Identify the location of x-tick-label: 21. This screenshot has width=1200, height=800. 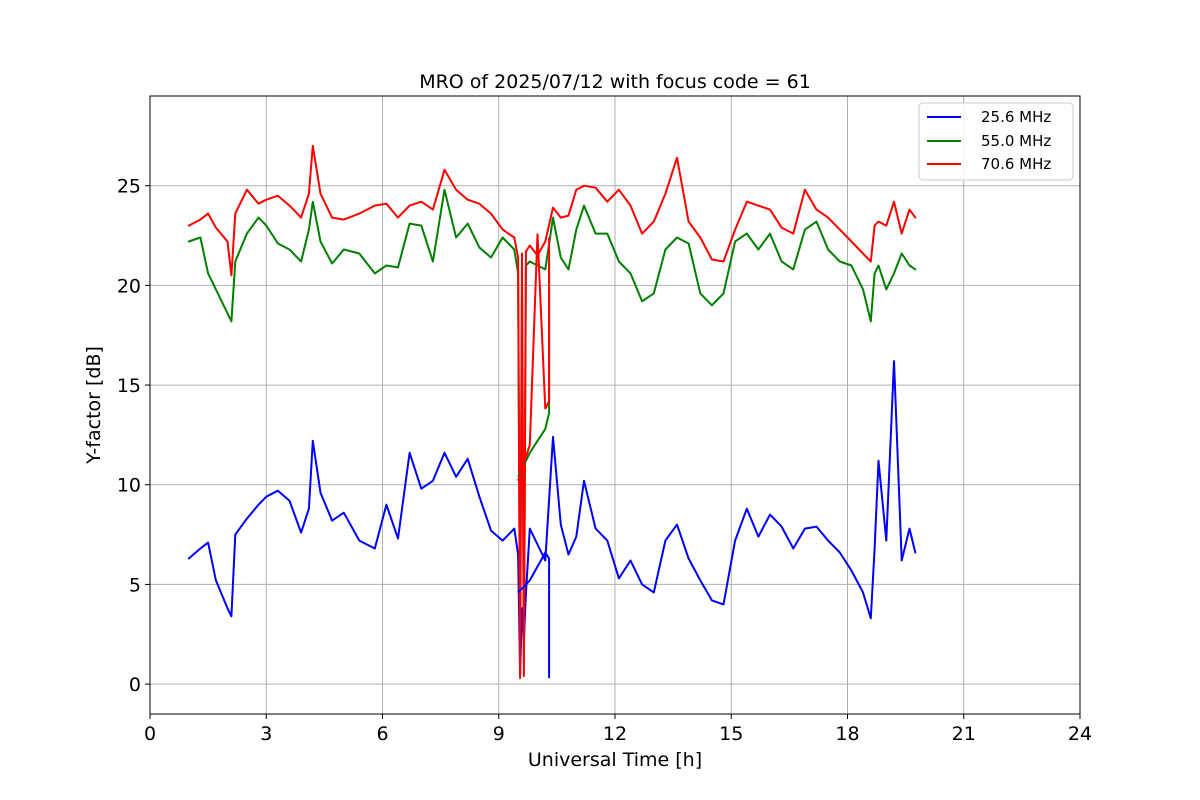
(964, 734).